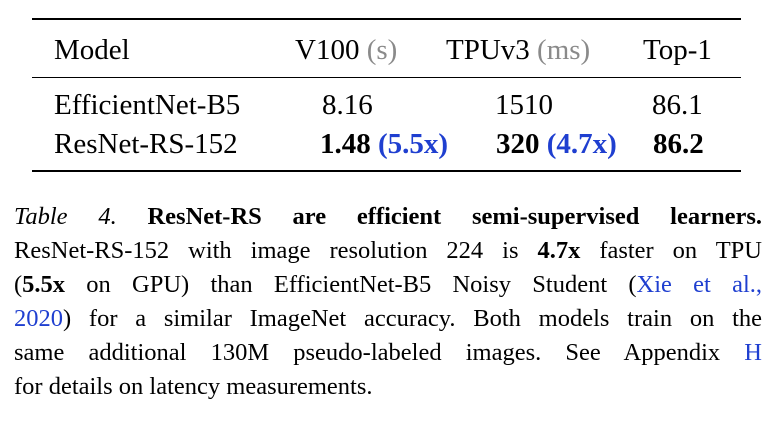  What do you see at coordinates (488, 50) in the screenshot?
I see `header-tpu-label: TPUv3` at bounding box center [488, 50].